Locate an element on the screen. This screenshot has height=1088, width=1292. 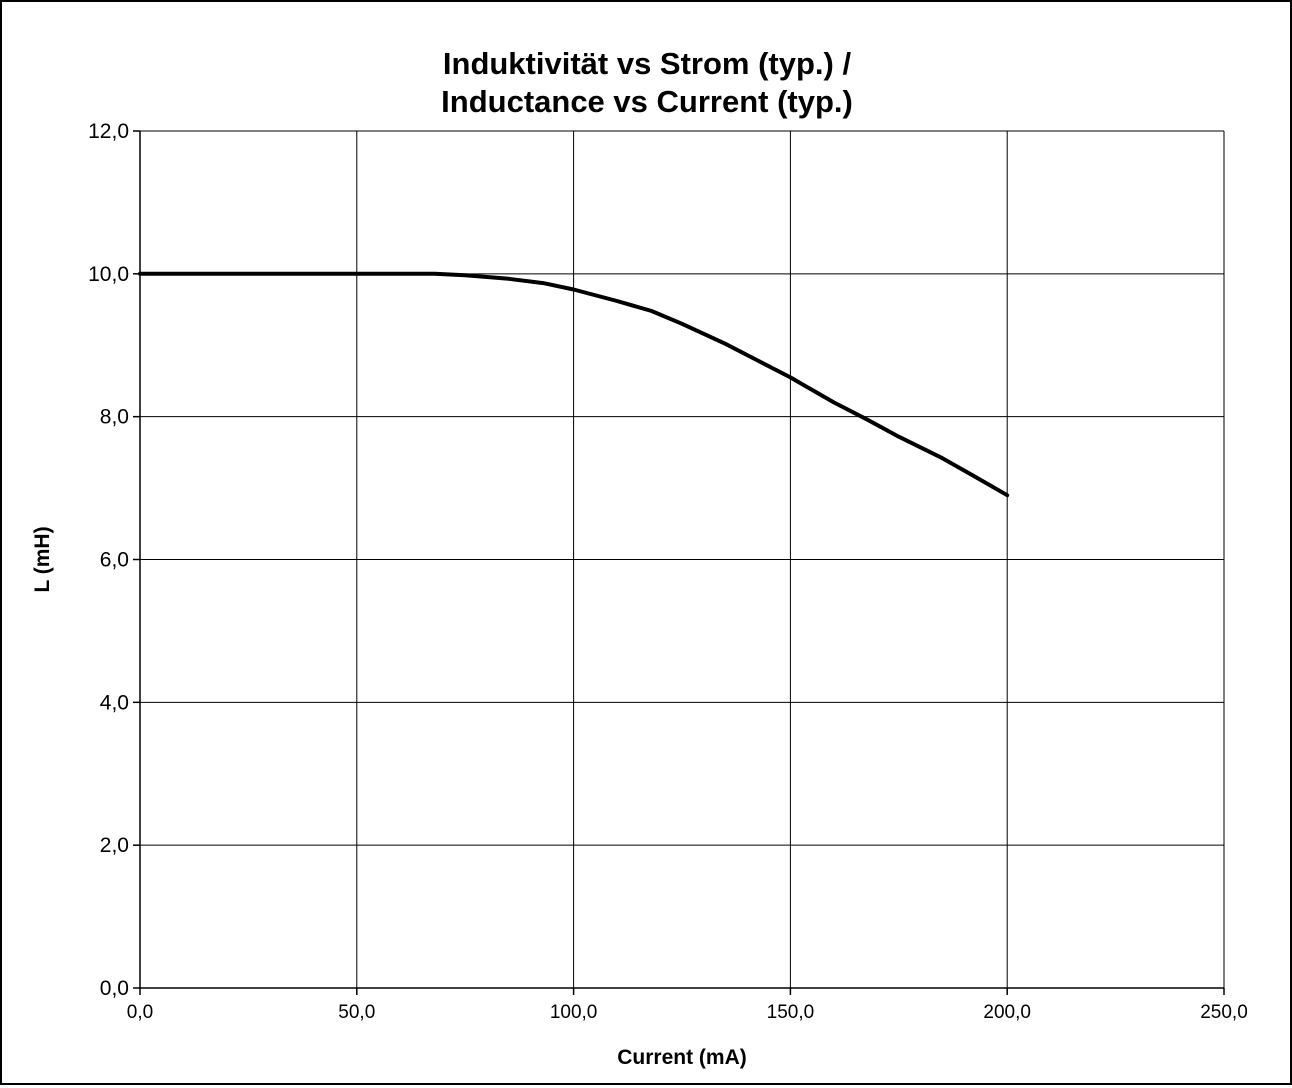
y-tick-label-5: 10,0 is located at coordinates (108, 274).